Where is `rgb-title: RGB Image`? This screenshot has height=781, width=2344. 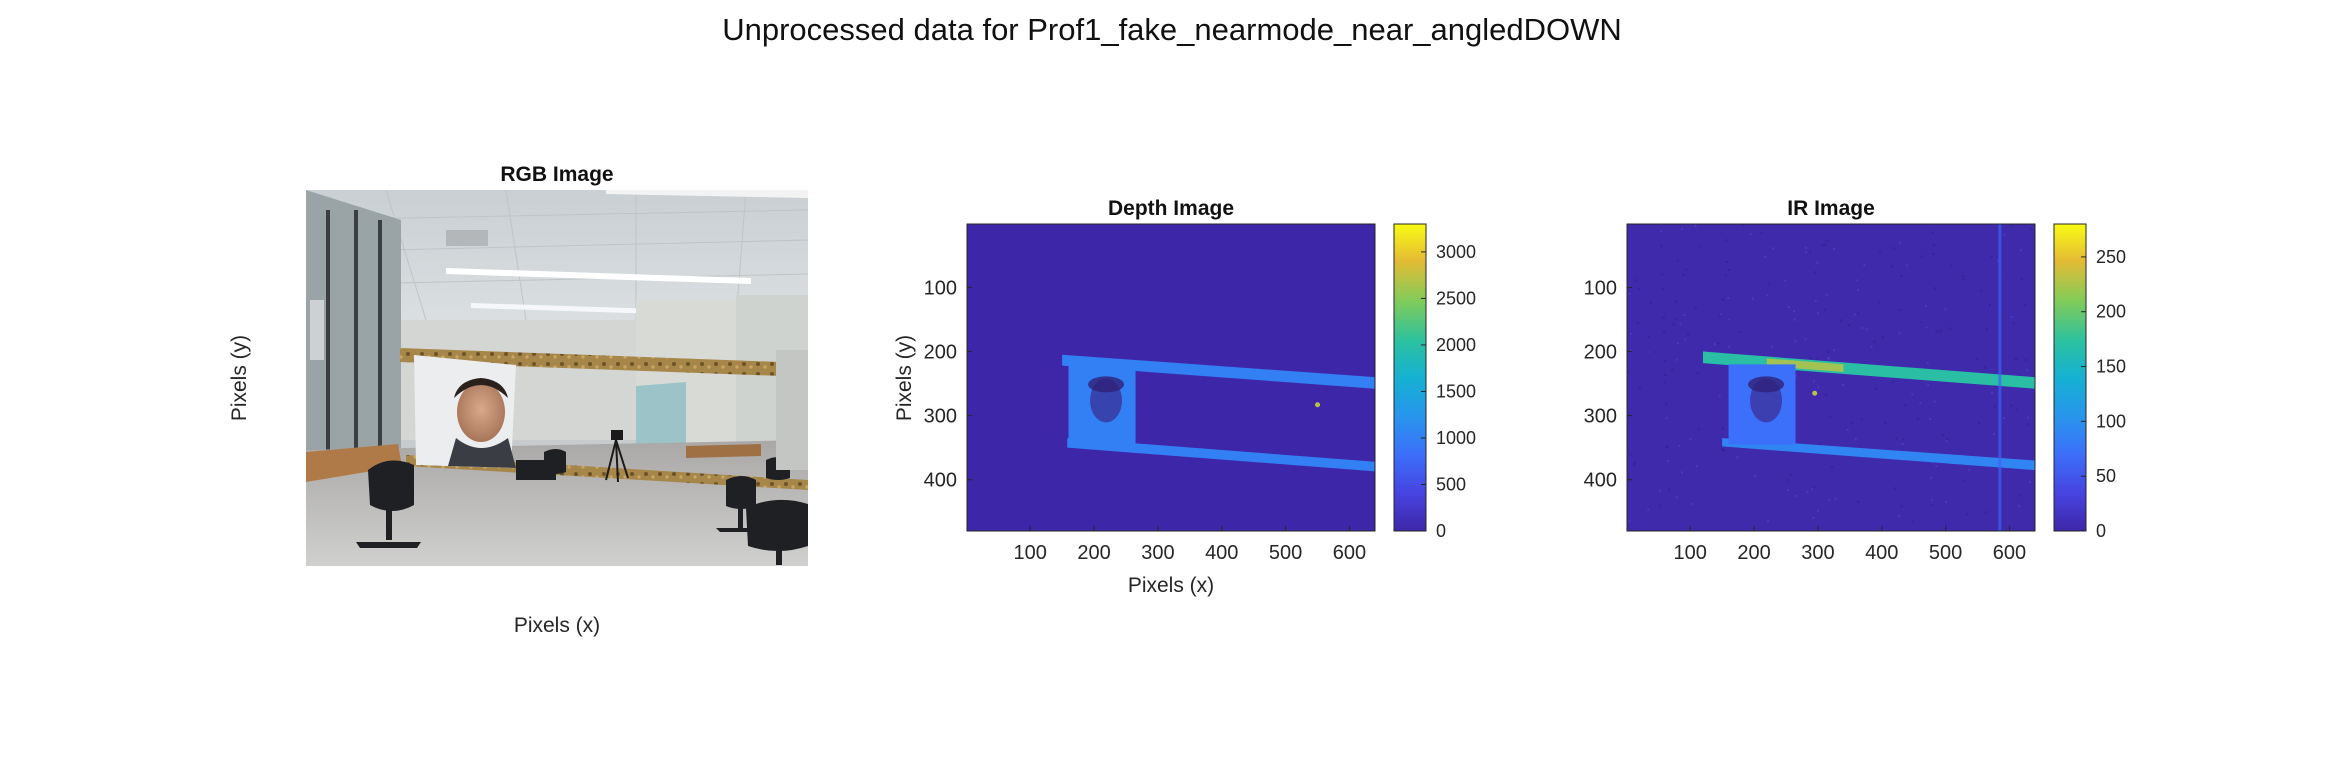
rgb-title: RGB Image is located at coordinates (556, 174).